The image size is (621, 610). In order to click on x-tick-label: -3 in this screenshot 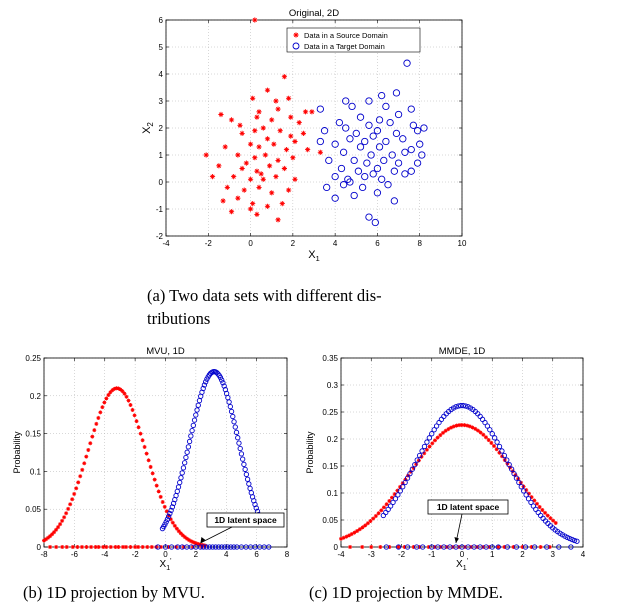, I will do `click(372, 554)`.